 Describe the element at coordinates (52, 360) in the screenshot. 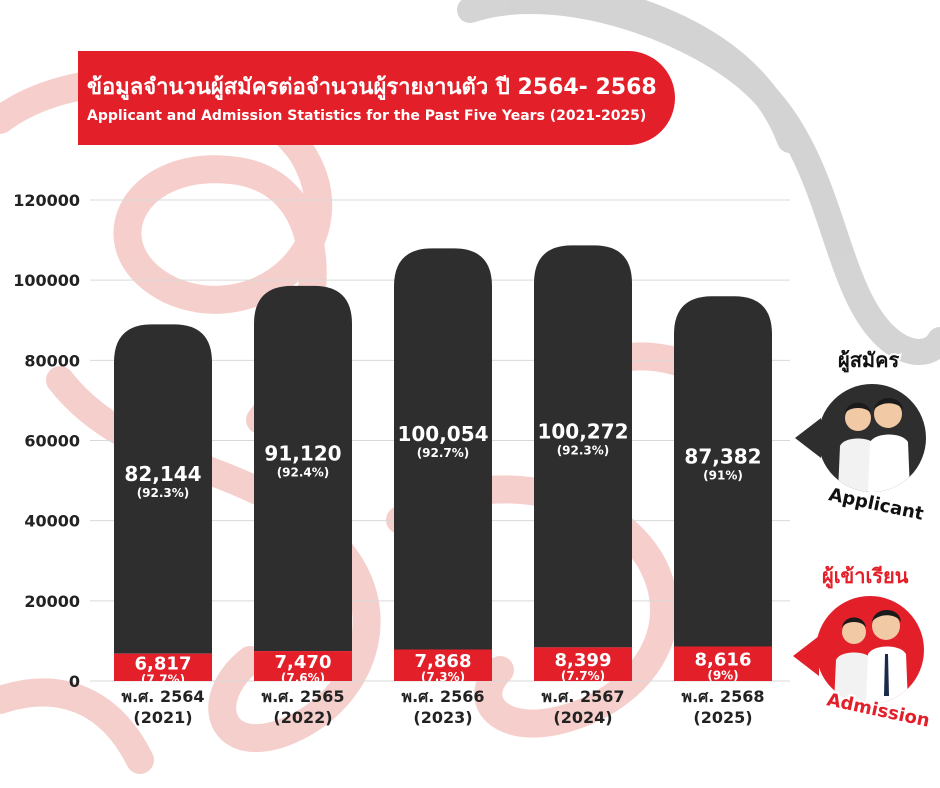

I see `y-tick-label: 80000` at that location.